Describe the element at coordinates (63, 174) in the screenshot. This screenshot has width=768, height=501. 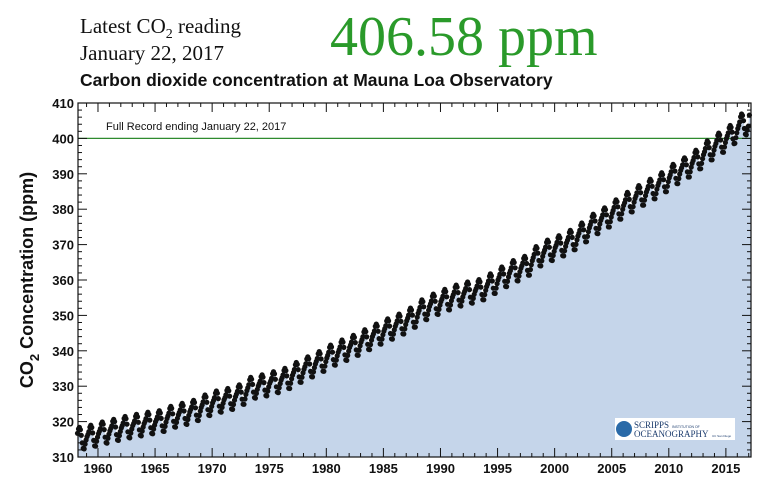
I see `y-tick-label: 390` at that location.